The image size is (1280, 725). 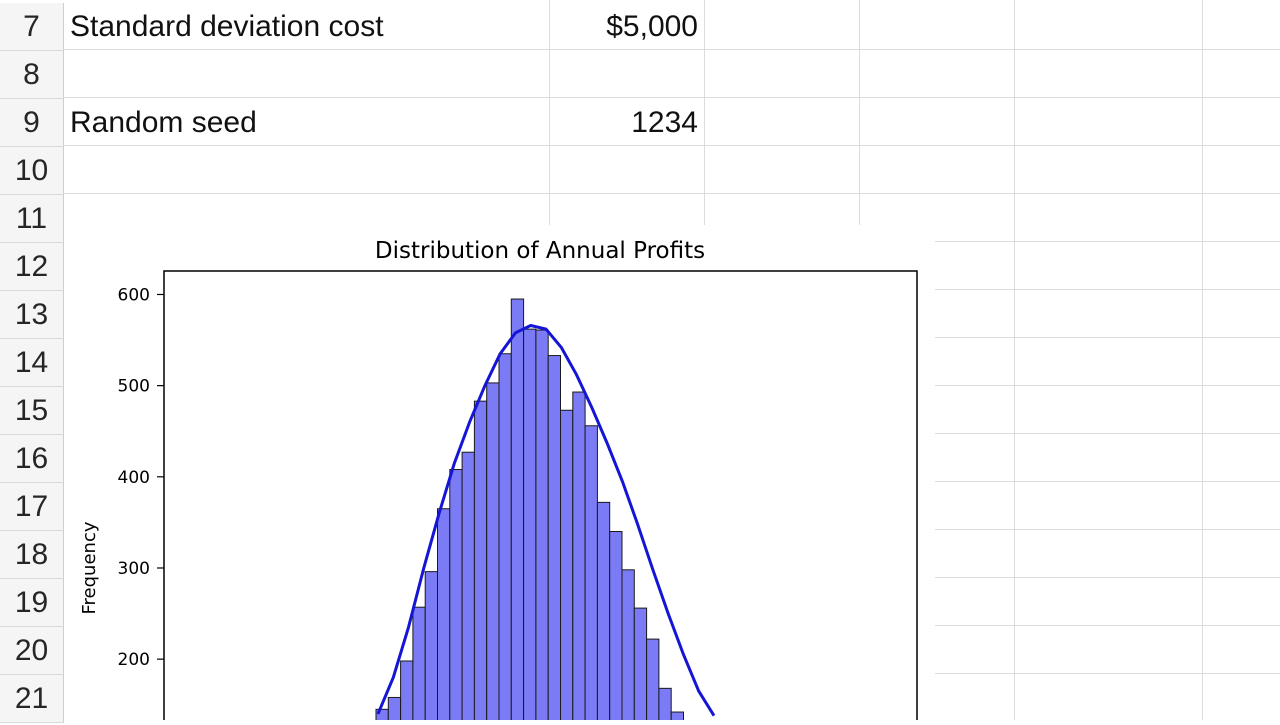 I want to click on row-header: 8, so click(x=32, y=75).